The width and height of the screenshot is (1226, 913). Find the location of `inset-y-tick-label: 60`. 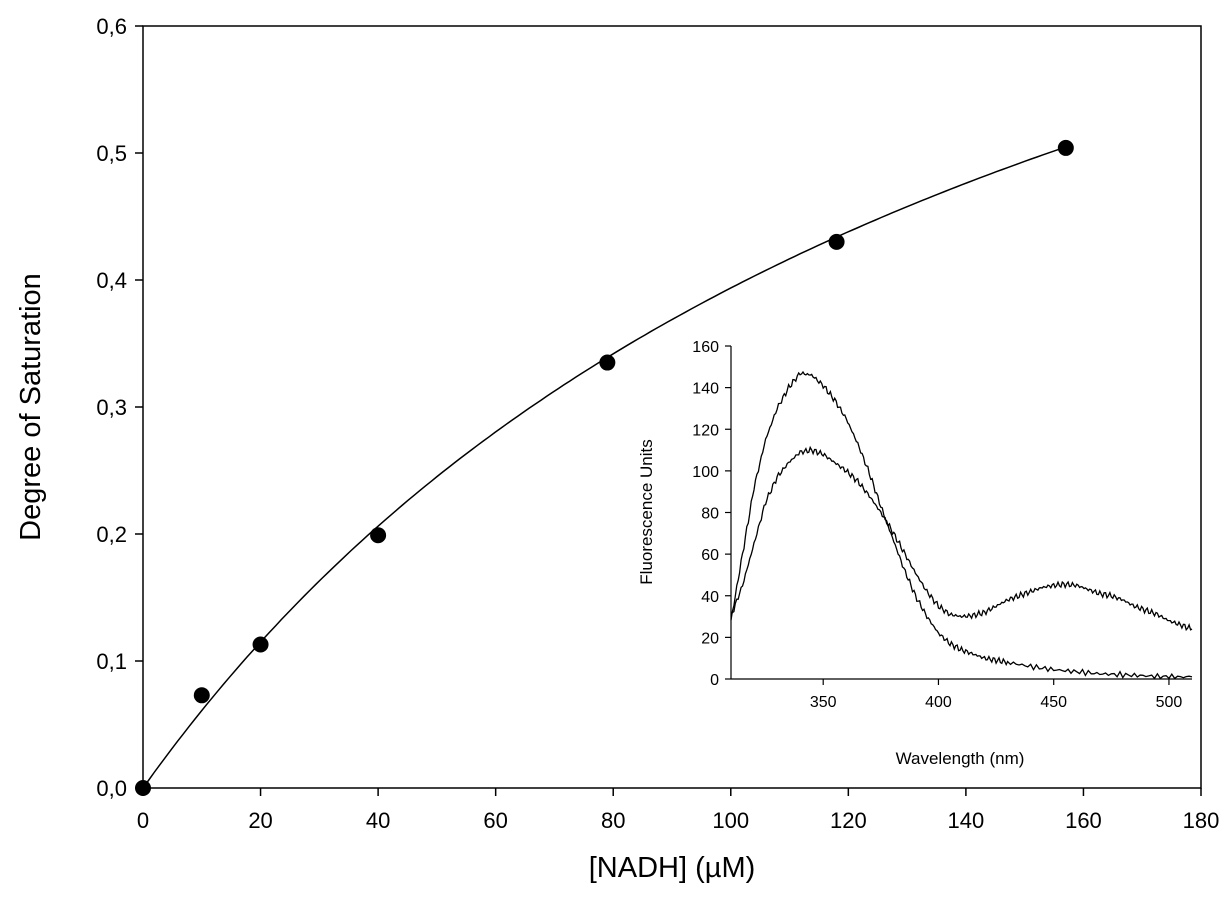

inset-y-tick-label: 60 is located at coordinates (710, 555).